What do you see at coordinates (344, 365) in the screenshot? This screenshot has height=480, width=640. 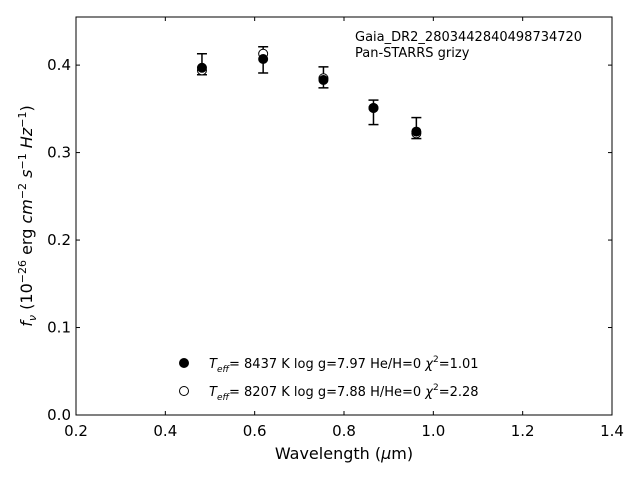 I see `legend-entry-label: Teff= 8437 K log g=7.97 He/H=0 χ2=1.01` at bounding box center [344, 365].